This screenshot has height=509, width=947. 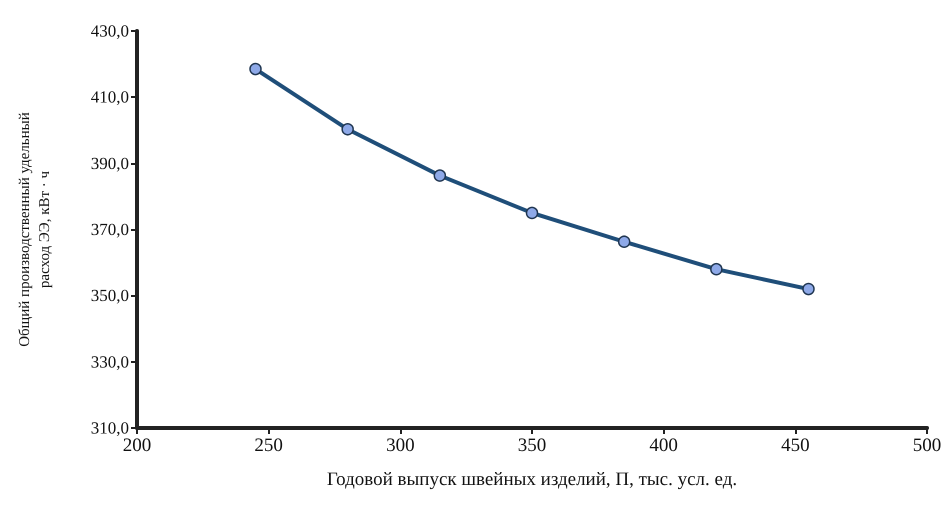 I want to click on x-axis-title: Годовой выпуск швейных изделий, П, тыс. усл. ед., so click(x=532, y=479).